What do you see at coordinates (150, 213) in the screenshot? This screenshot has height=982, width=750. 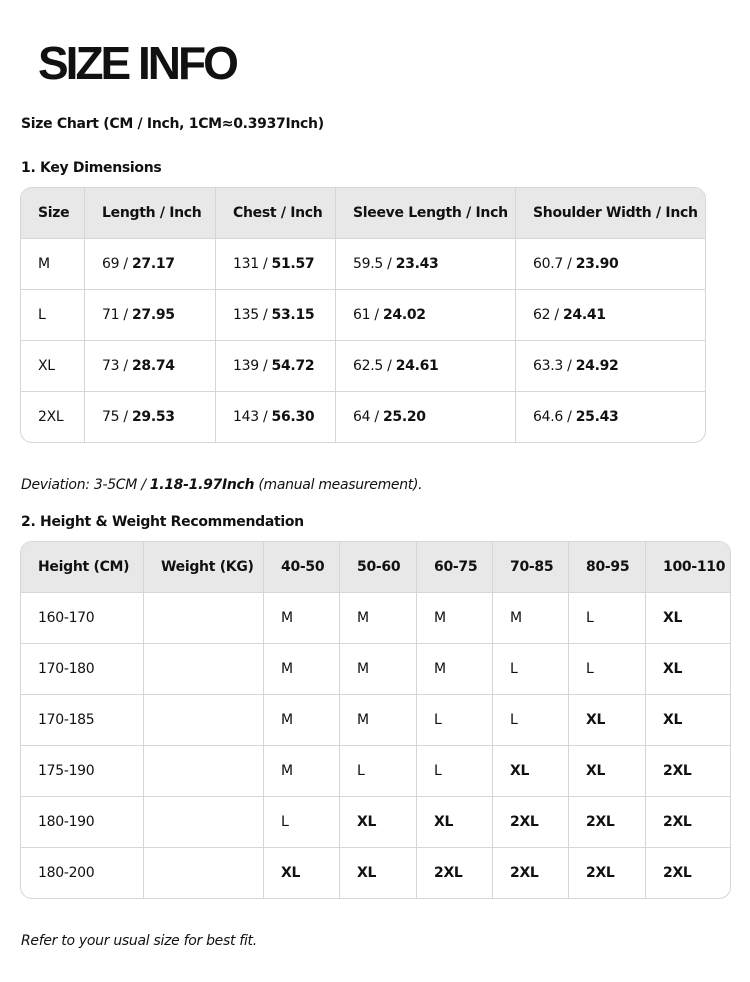 I see `column-header: Length / Inch` at bounding box center [150, 213].